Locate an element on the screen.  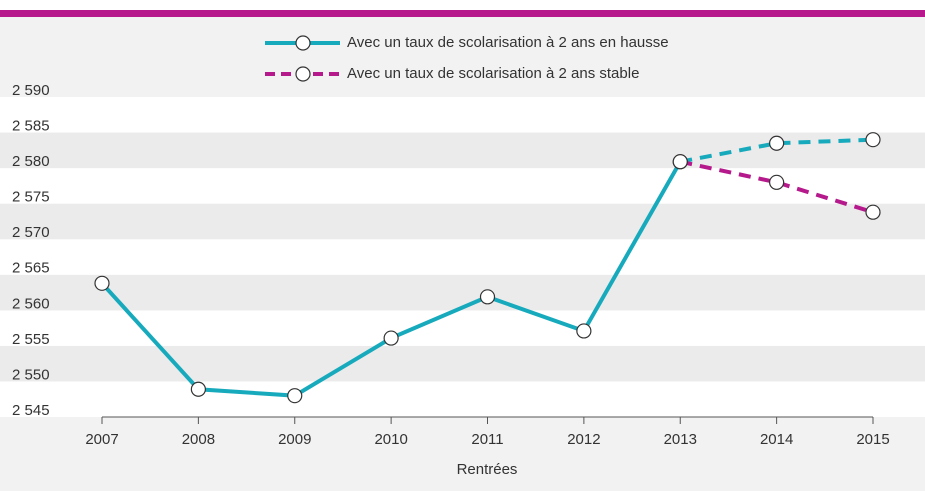
x-tick-label: 2014 is located at coordinates (776, 439).